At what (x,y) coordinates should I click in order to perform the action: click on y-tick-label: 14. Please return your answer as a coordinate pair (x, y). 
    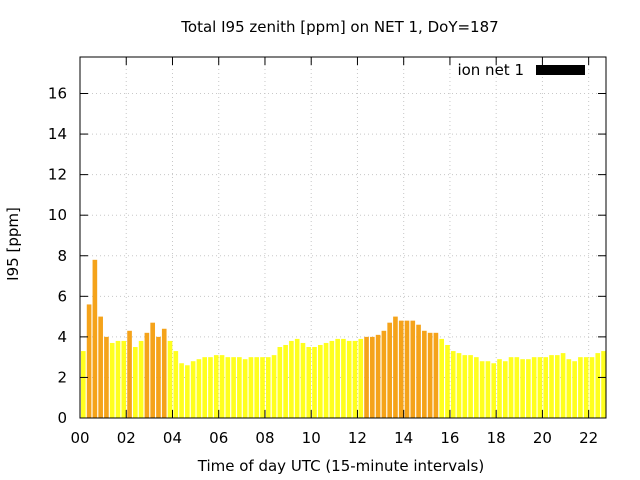
    Looking at the image, I should click on (57, 134).